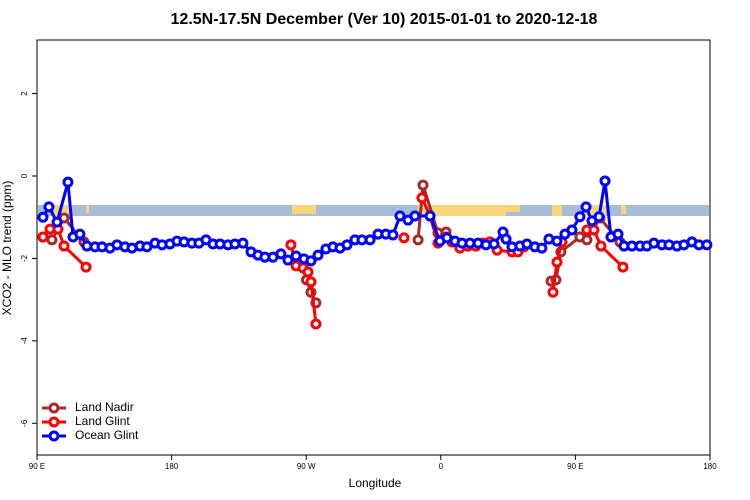  Describe the element at coordinates (24, 175) in the screenshot. I see `y-tick-label: 0` at that location.